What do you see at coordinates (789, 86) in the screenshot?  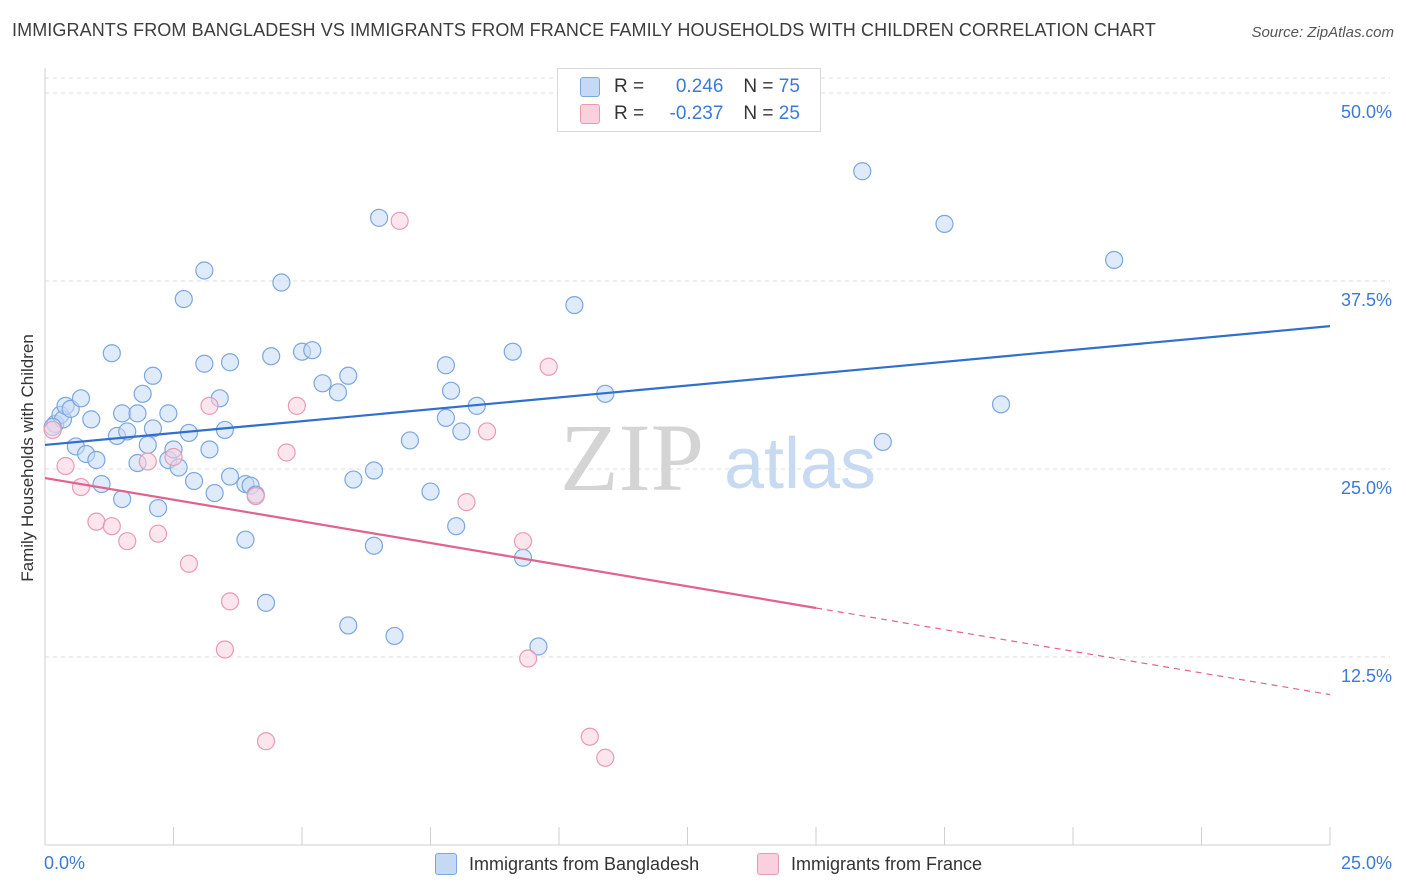 I see `legend-n-value-bangladesh: 75` at bounding box center [789, 86].